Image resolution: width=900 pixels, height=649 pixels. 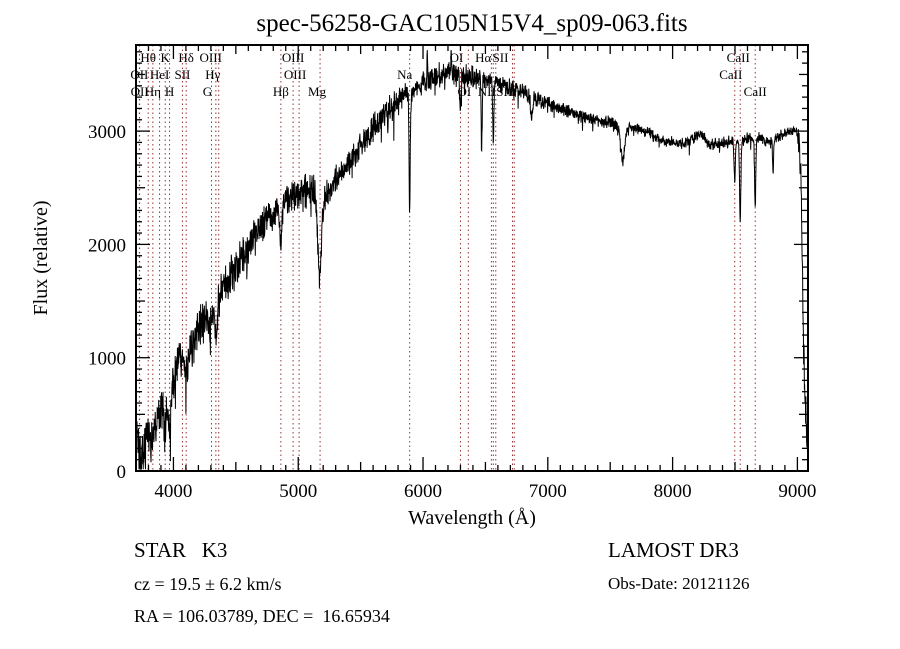 What do you see at coordinates (148, 57) in the screenshot?
I see `line-label-hθ: Hθ` at bounding box center [148, 57].